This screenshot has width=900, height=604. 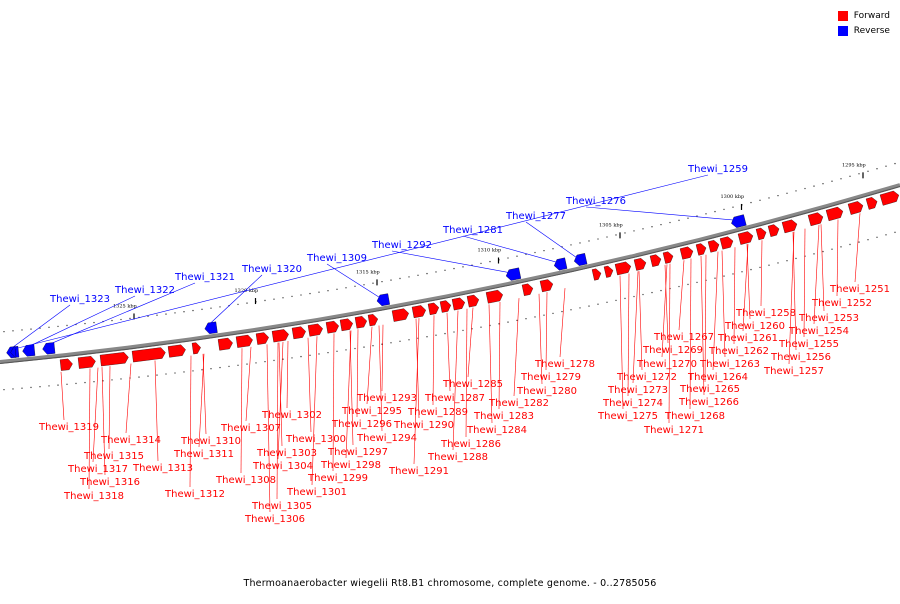 I want to click on reverse-gene-arrow, so click(x=560, y=264).